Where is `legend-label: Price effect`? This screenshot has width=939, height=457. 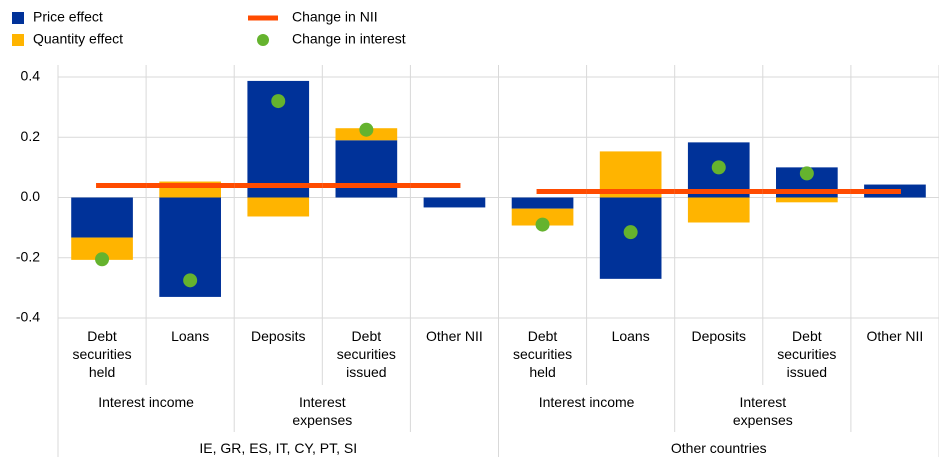 legend-label: Price effect is located at coordinates (68, 17).